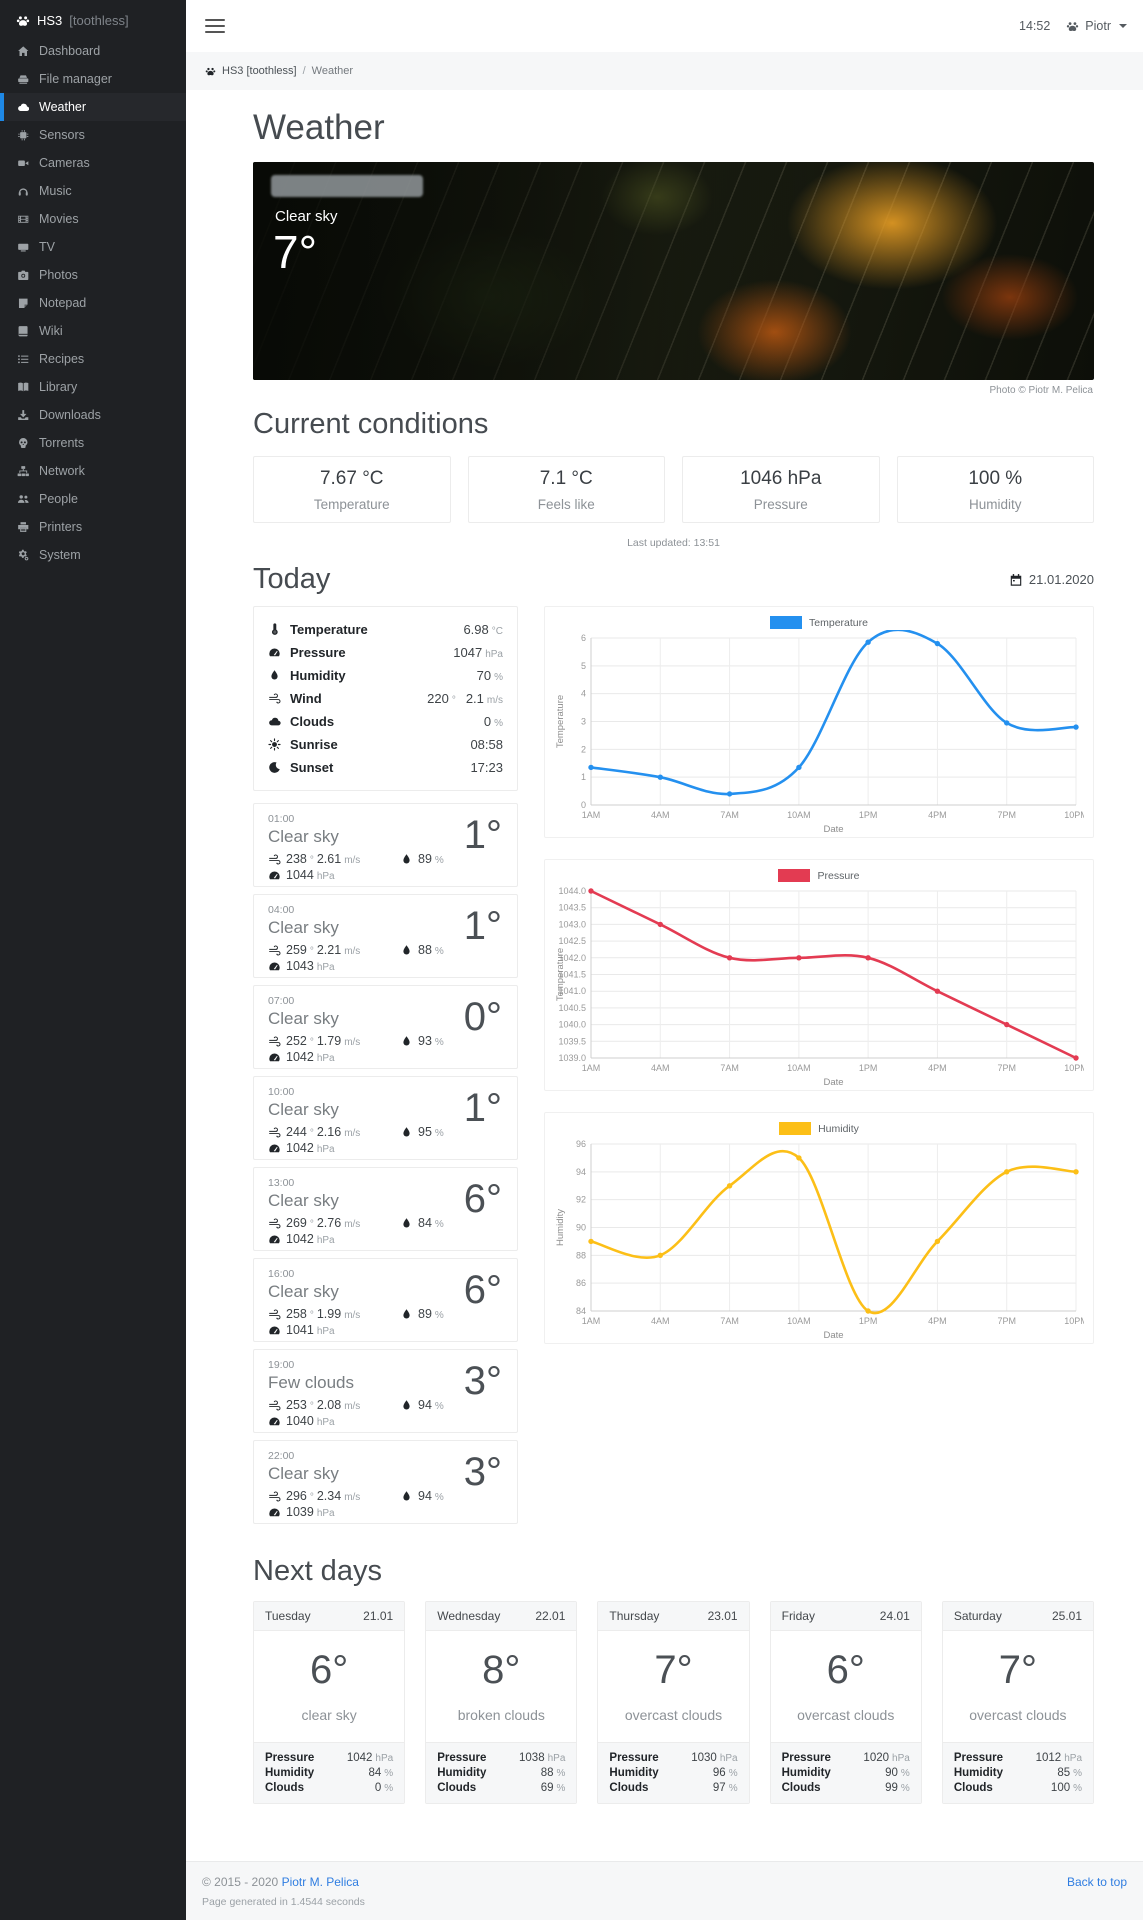 The width and height of the screenshot is (1143, 1920). Describe the element at coordinates (215, 26) in the screenshot. I see `hamburger-menu-icon` at that location.